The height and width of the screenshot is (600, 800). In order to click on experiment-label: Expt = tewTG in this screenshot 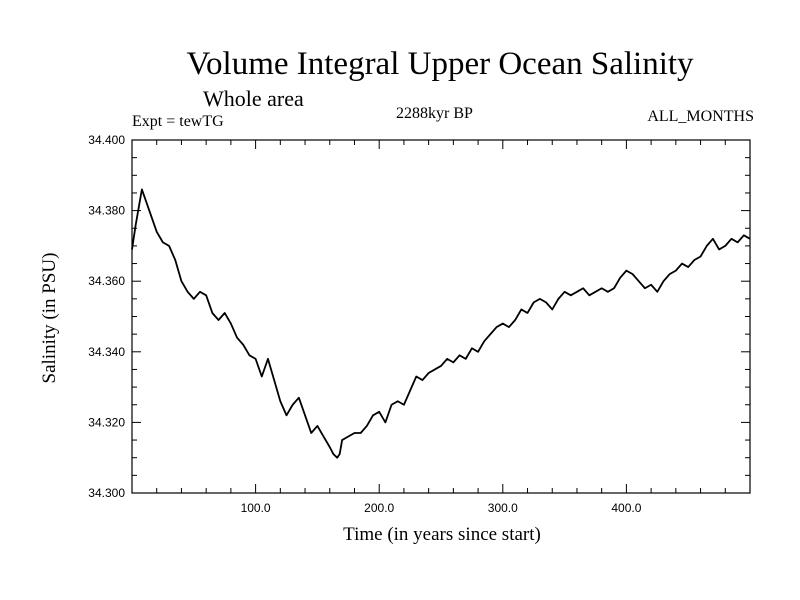, I will do `click(178, 121)`.